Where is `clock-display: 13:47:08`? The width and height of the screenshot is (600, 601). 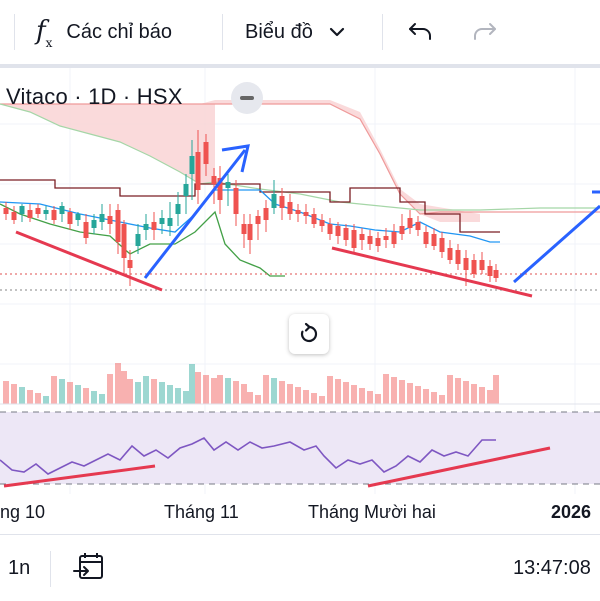
clock-display: 13:47:08 is located at coordinates (552, 568).